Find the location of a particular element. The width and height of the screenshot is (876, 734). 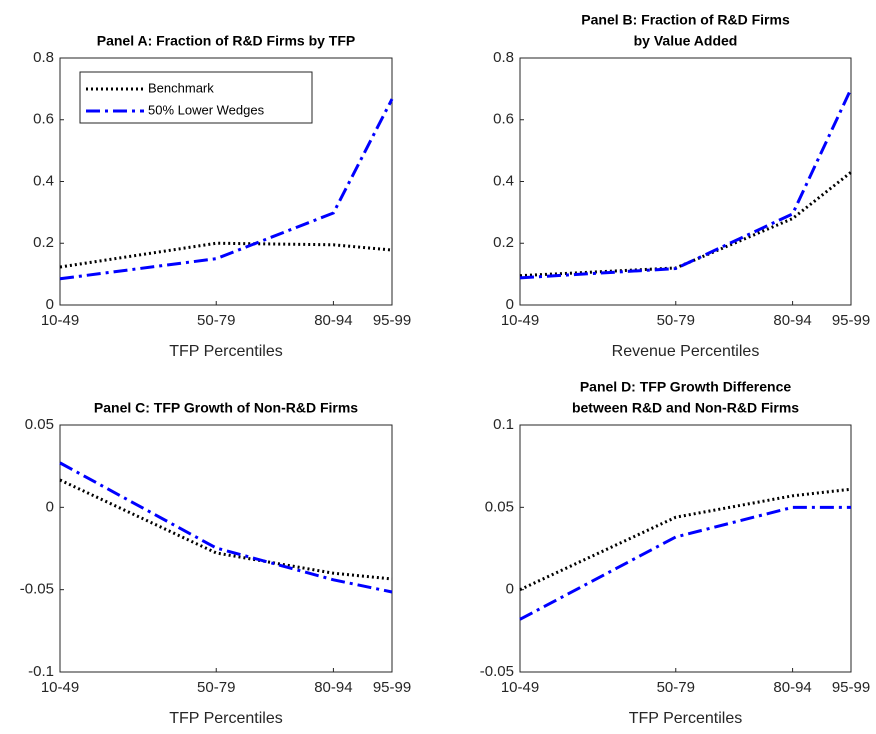

y-tick-label: -0.1 is located at coordinates (41, 671).